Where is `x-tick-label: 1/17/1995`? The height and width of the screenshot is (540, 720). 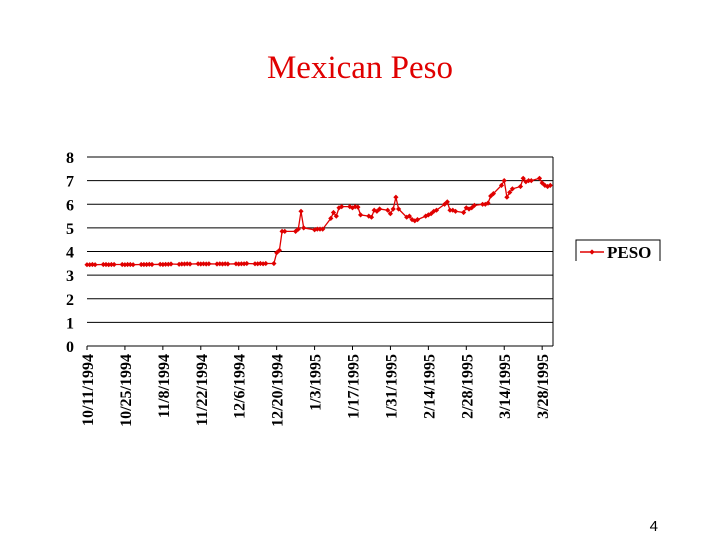 x-tick-label: 1/17/1995 is located at coordinates (354, 386).